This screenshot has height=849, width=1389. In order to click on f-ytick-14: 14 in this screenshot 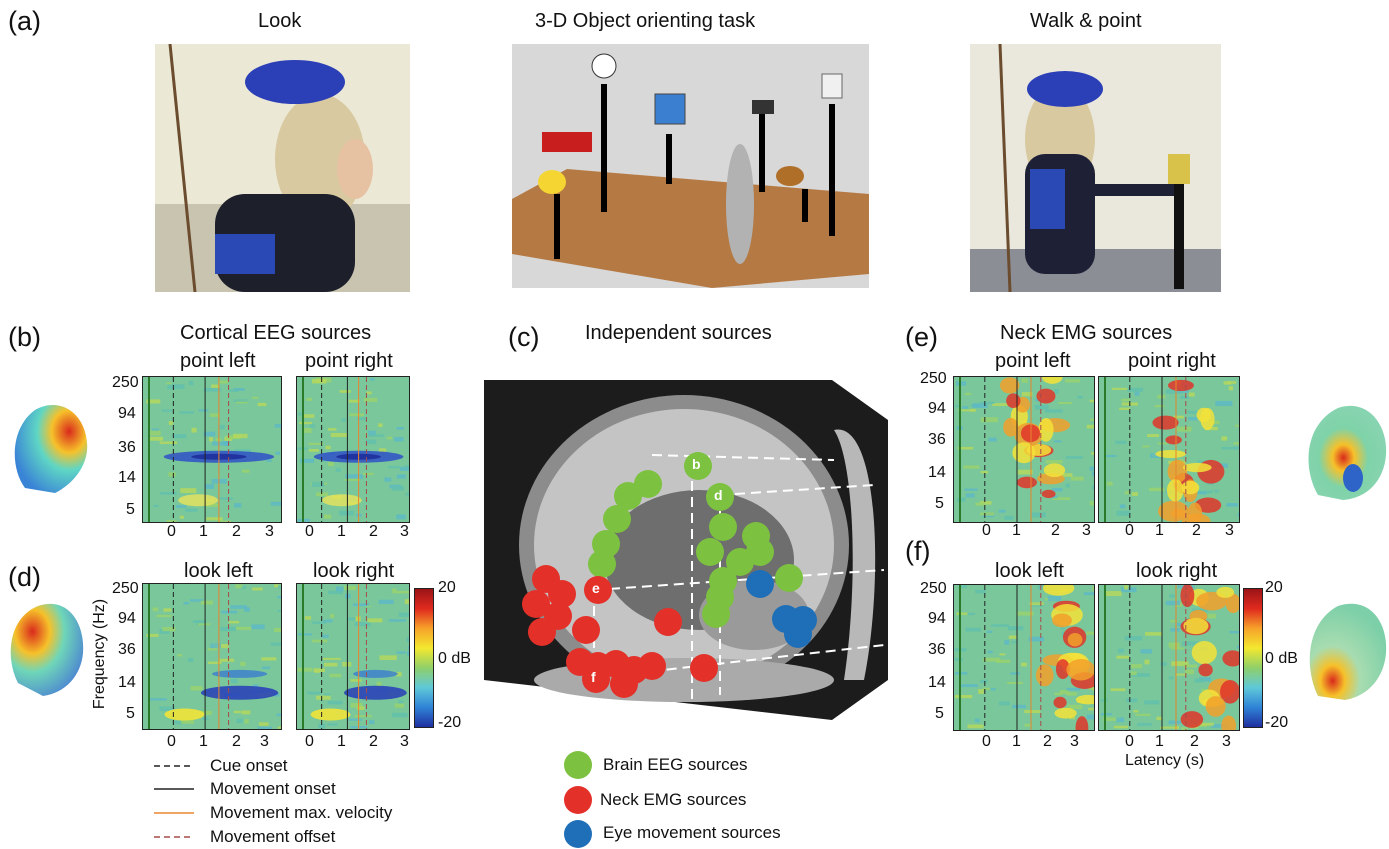, I will do `click(937, 682)`.